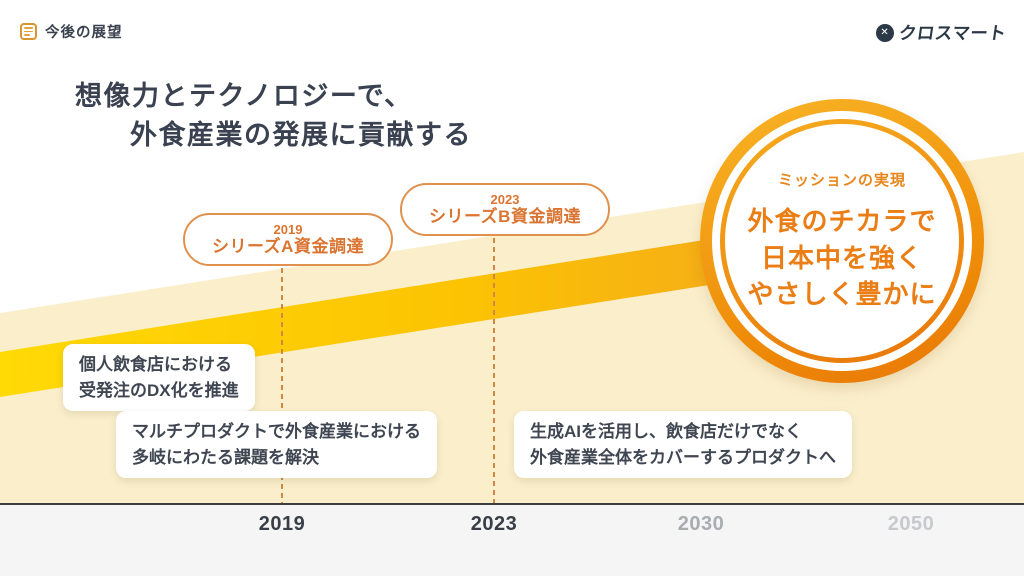 The height and width of the screenshot is (576, 1024). What do you see at coordinates (84, 33) in the screenshot?
I see `section-label: 今後の展望` at bounding box center [84, 33].